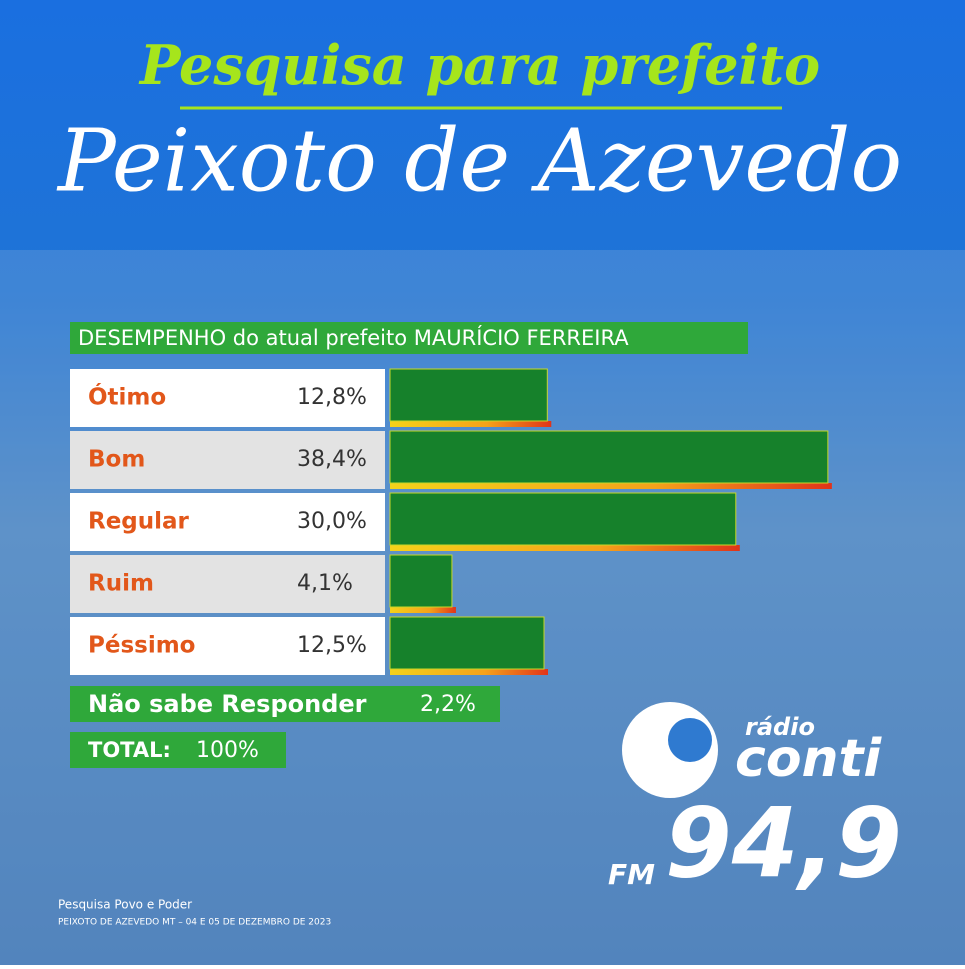 This screenshot has width=965, height=969. I want to click on subtitle-box, so click(409, 338).